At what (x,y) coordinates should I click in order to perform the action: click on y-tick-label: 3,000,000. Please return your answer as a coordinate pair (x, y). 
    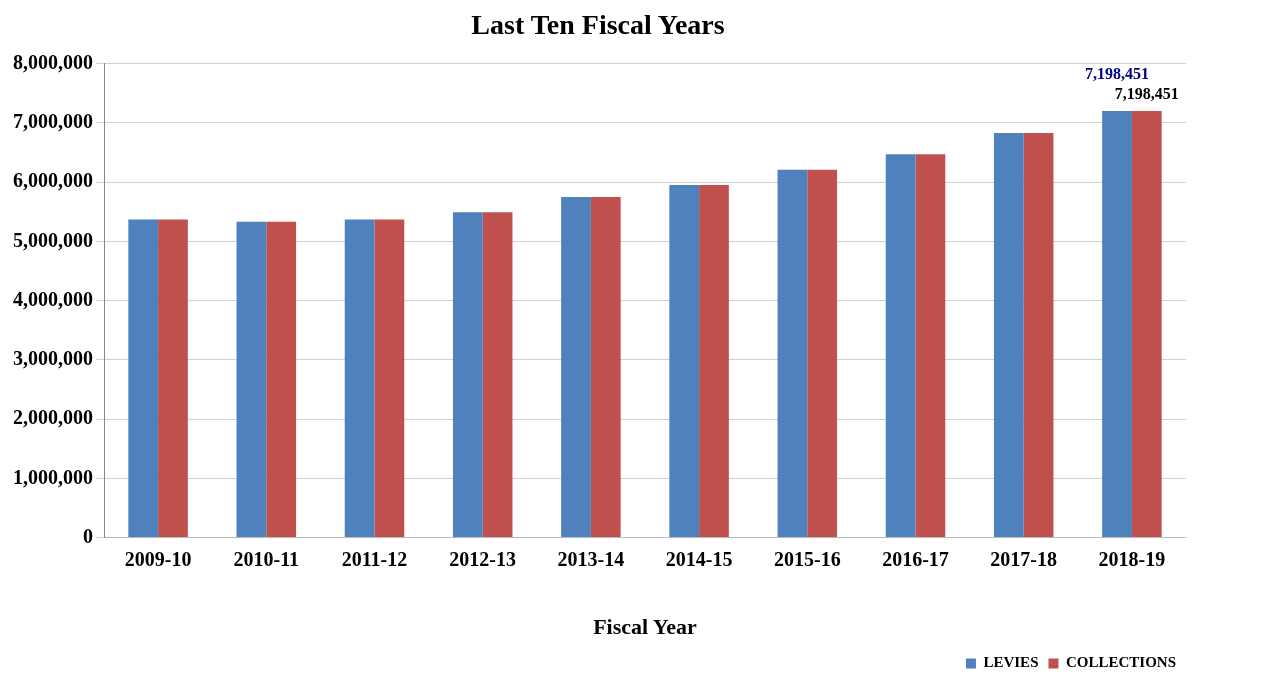
    Looking at the image, I should click on (53, 358).